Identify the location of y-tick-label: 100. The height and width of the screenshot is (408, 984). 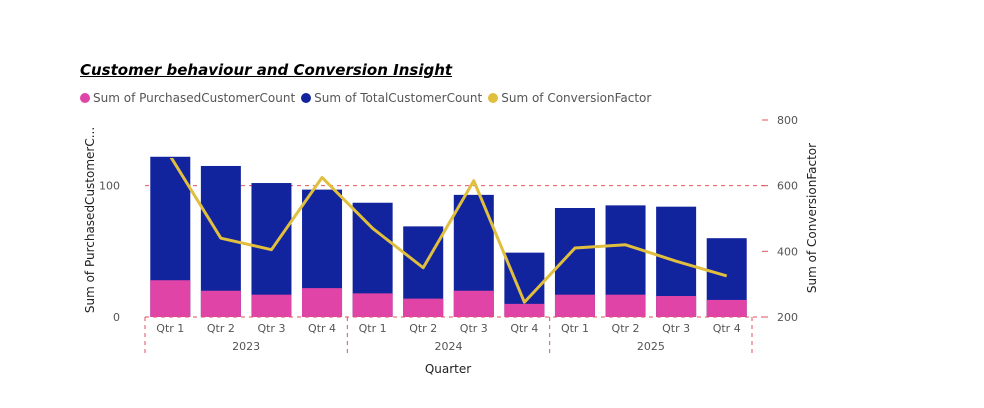
(109, 186).